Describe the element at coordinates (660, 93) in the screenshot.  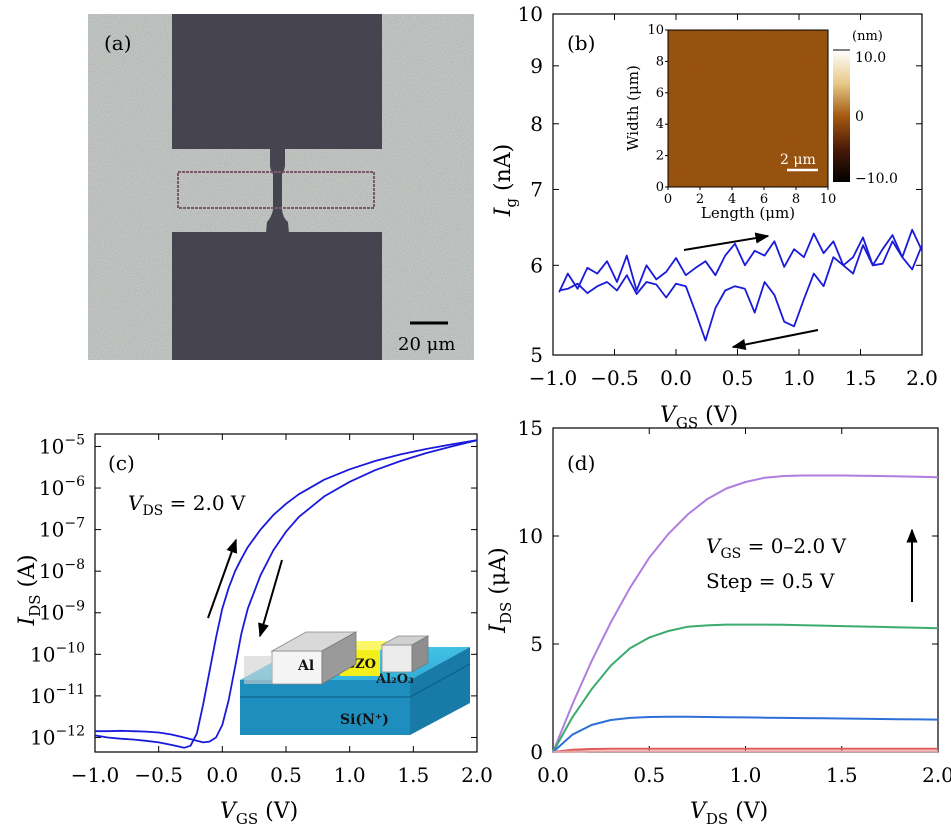
I see `afm-ytick-label: 6` at that location.